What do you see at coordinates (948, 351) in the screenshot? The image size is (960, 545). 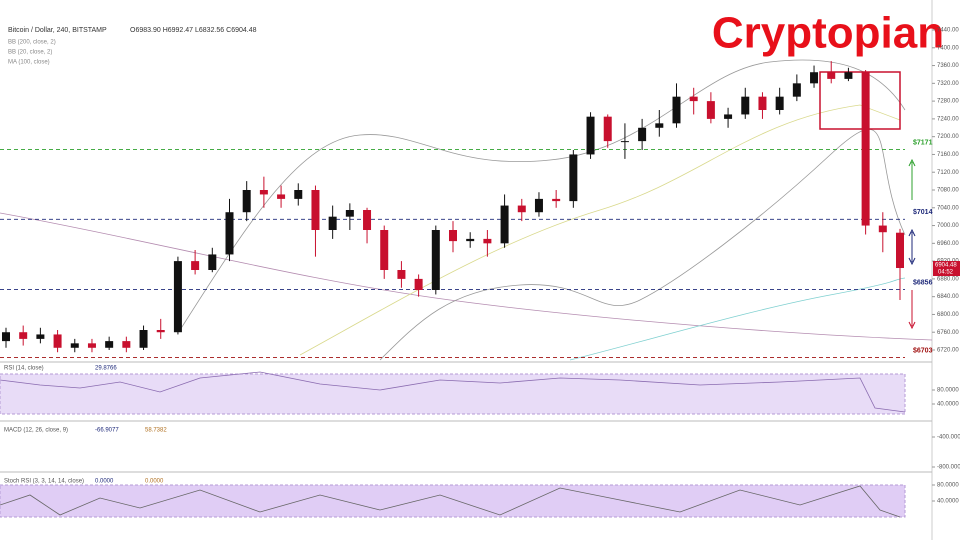 I see `y-tick-label: 6720.00` at bounding box center [948, 351].